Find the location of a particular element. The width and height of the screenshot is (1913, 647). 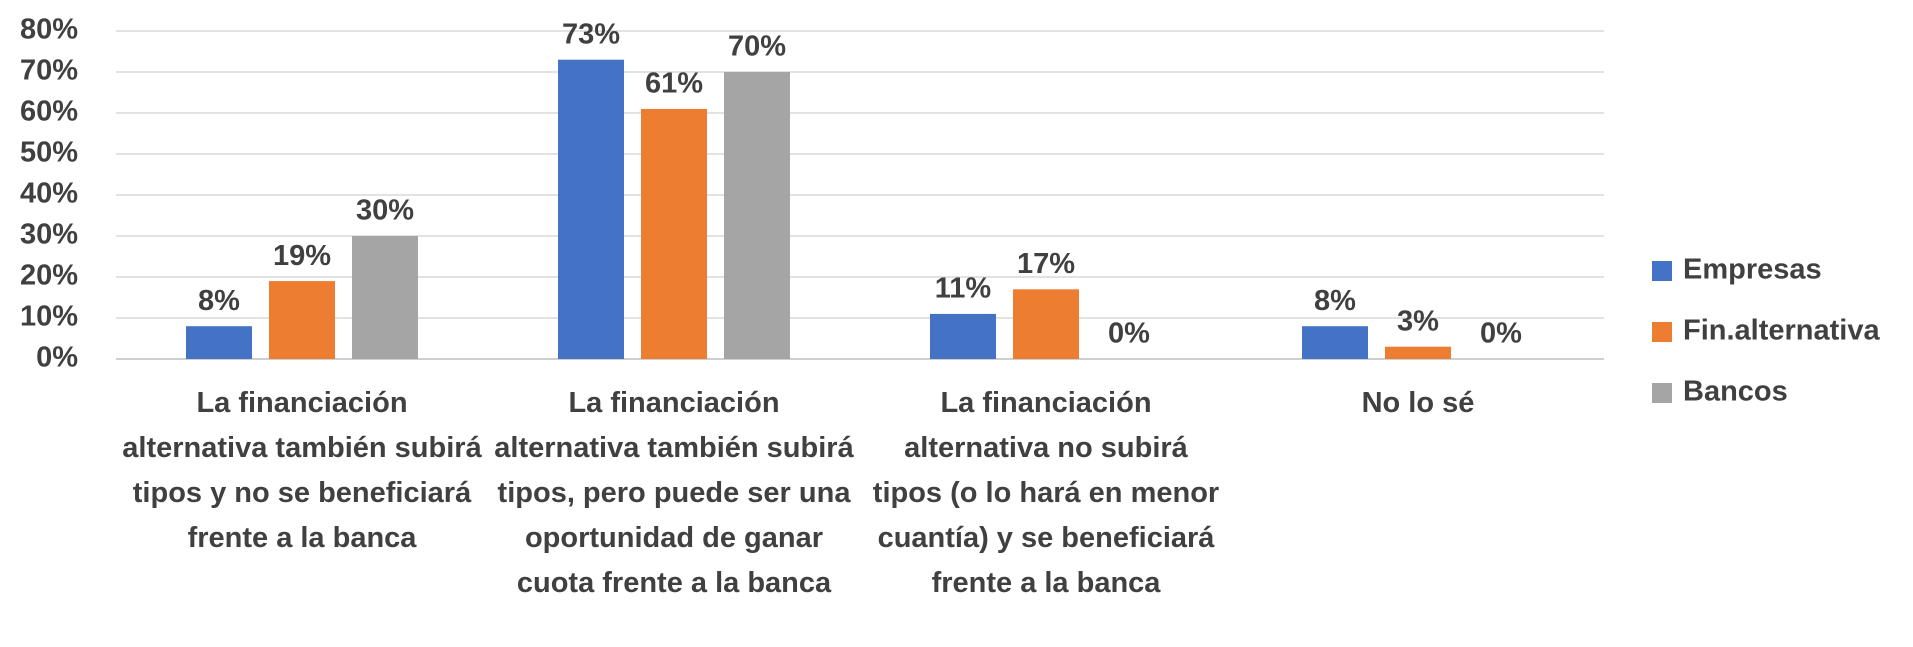

y-tick-label: 40% is located at coordinates (49, 194).